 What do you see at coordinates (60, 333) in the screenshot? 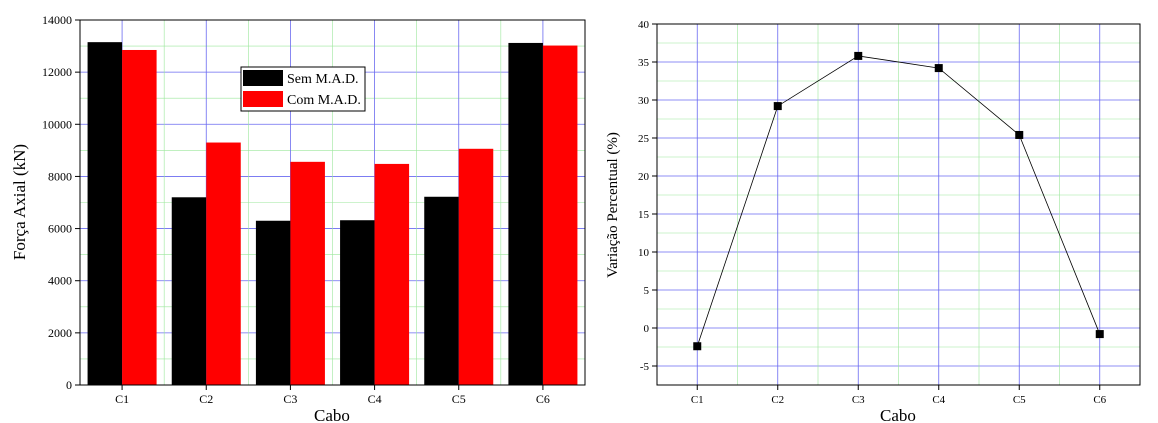
I see `y-tick-label: 2000` at bounding box center [60, 333].